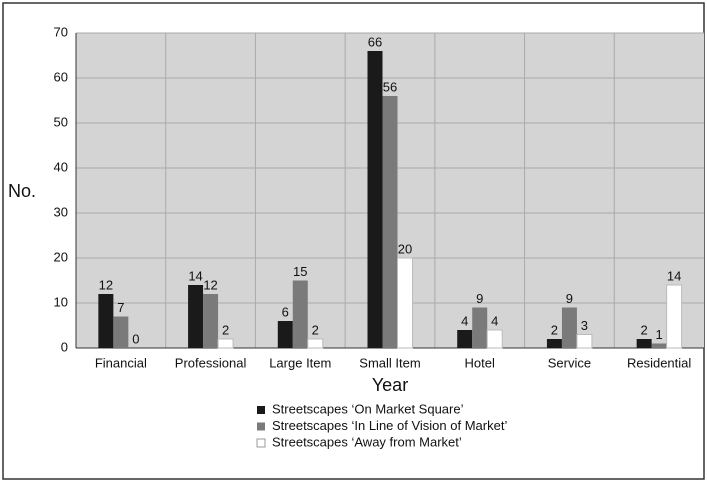 The height and width of the screenshot is (482, 707). What do you see at coordinates (300, 362) in the screenshot?
I see `x-tick-label: Large Item` at bounding box center [300, 362].